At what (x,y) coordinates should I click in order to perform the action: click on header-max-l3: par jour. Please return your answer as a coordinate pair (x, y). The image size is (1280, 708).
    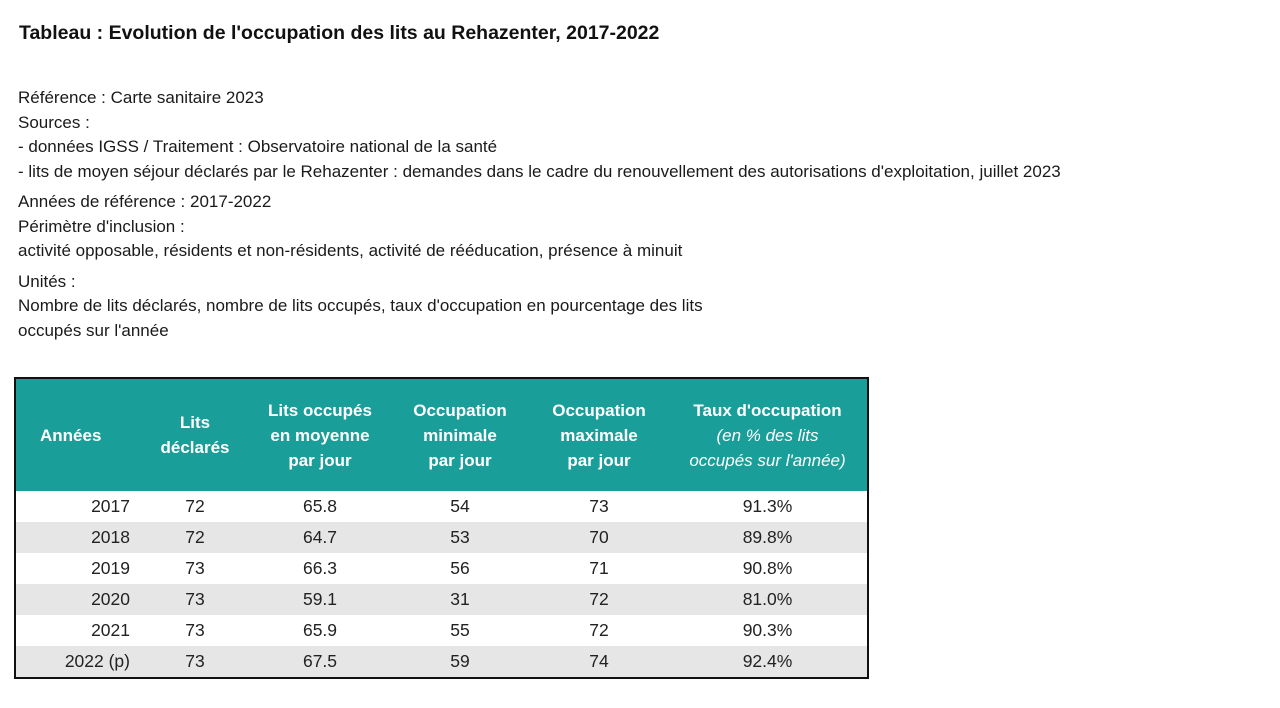
    Looking at the image, I should click on (599, 460).